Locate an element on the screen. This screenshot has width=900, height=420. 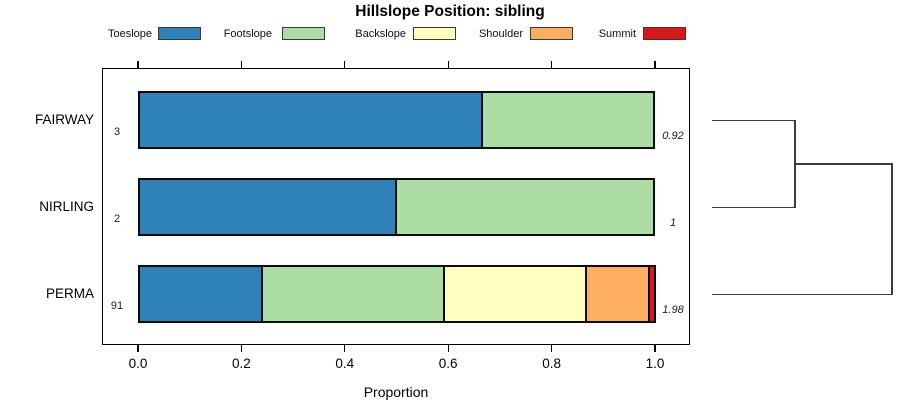
bar-segment-backslope is located at coordinates (515, 294).